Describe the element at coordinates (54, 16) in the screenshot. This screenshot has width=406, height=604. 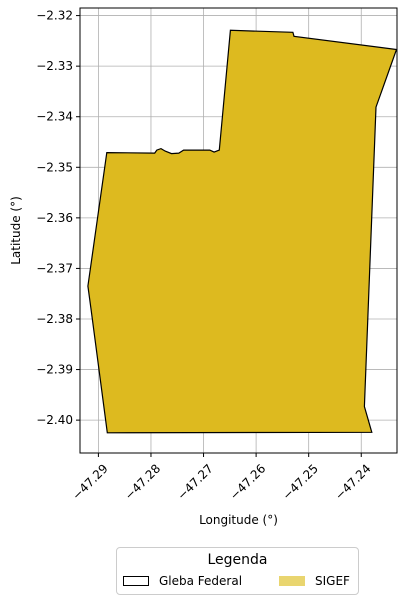
I see `y-tick-label: −2.32` at that location.